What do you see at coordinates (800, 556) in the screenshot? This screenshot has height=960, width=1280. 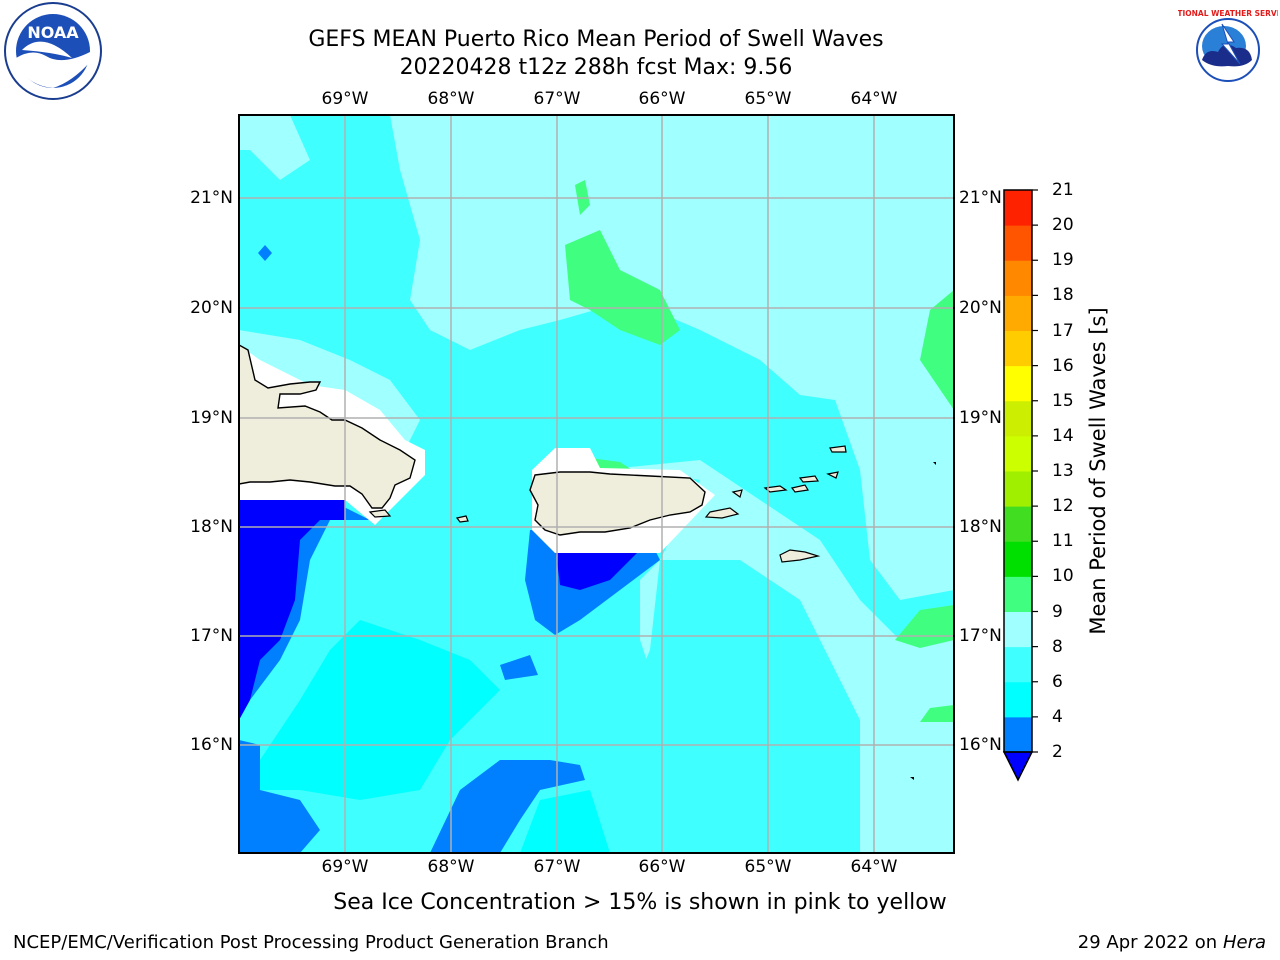 I see `island-st-croix` at bounding box center [800, 556].